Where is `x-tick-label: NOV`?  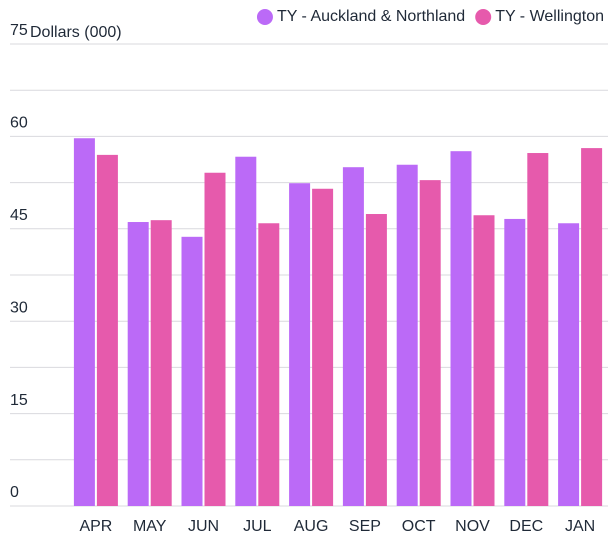
x-tick-label: NOV is located at coordinates (472, 526).